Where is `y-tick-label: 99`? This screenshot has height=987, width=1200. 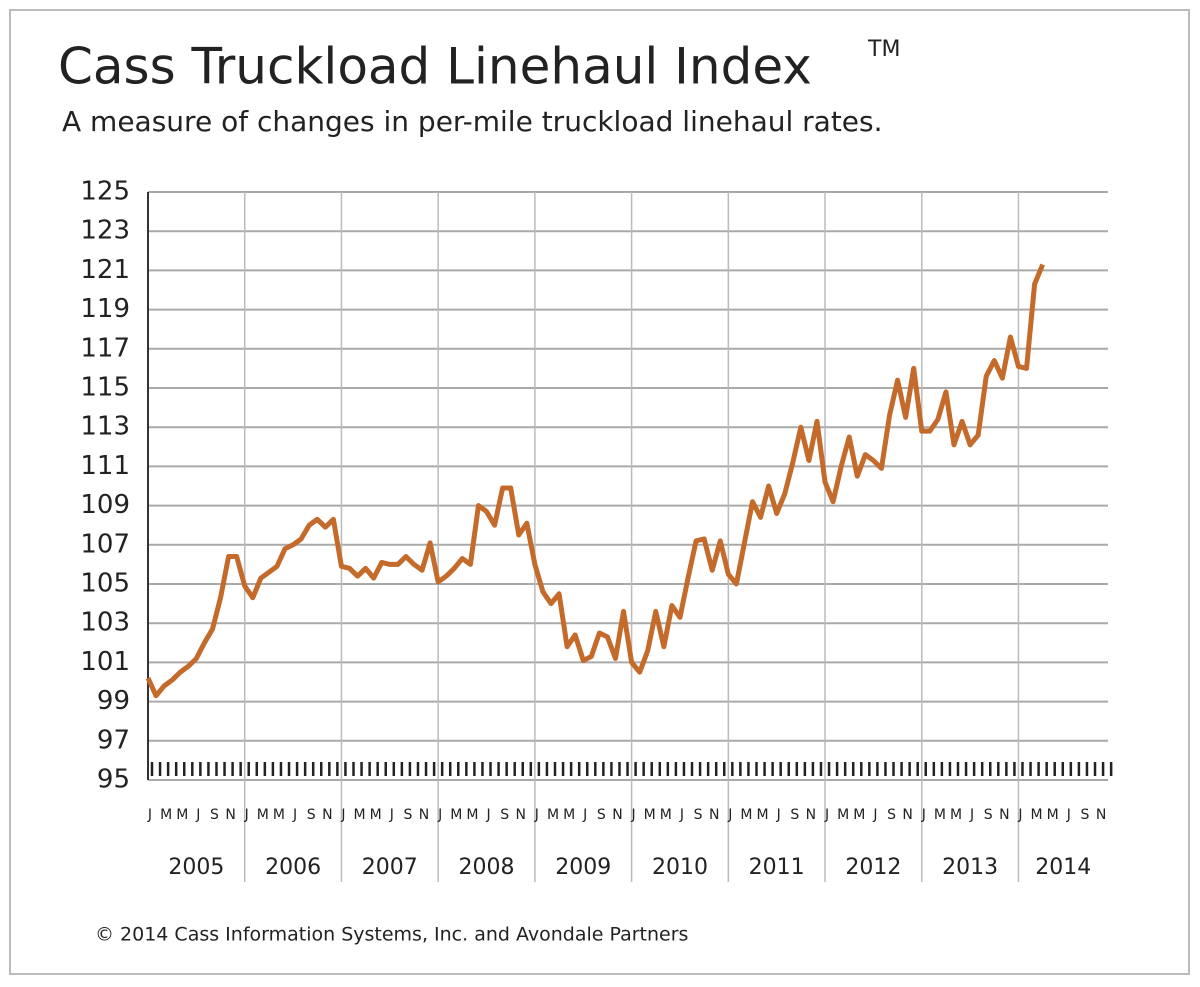 y-tick-label: 99 is located at coordinates (113, 701).